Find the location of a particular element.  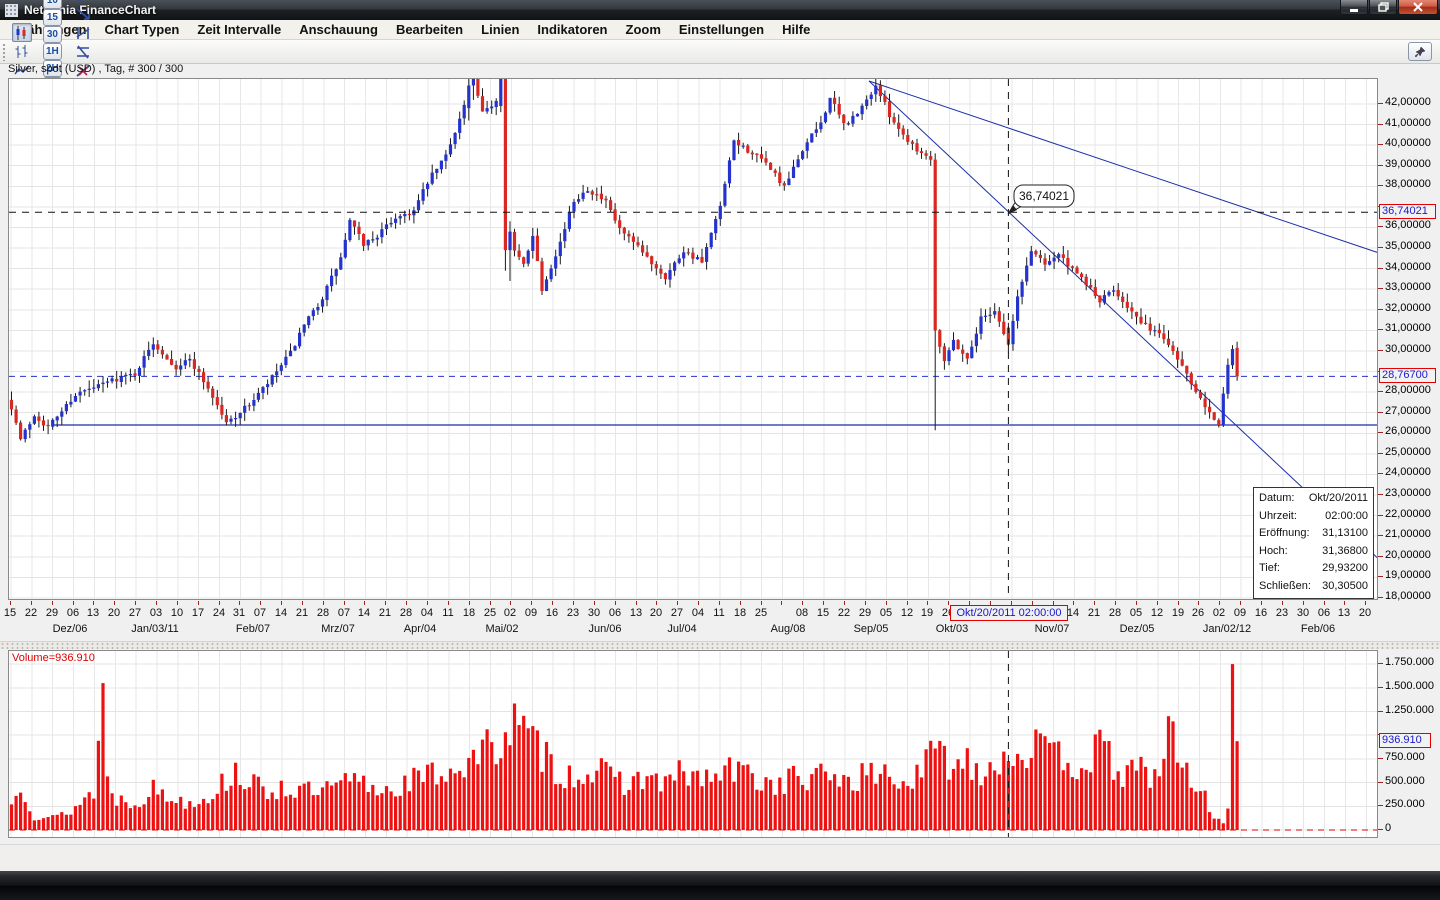

price-axis-label: 40,00000 is located at coordinates (1408, 143).